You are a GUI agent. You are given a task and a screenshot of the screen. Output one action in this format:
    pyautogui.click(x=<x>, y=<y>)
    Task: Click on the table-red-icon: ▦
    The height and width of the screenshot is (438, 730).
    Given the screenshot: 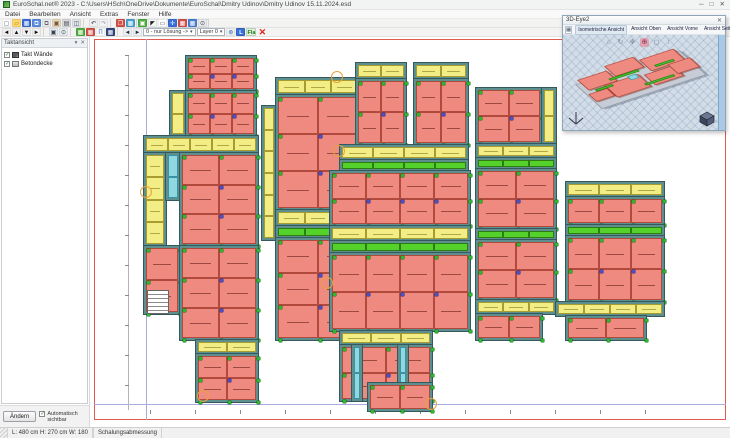 What is the action you would take?
    pyautogui.click(x=182, y=23)
    